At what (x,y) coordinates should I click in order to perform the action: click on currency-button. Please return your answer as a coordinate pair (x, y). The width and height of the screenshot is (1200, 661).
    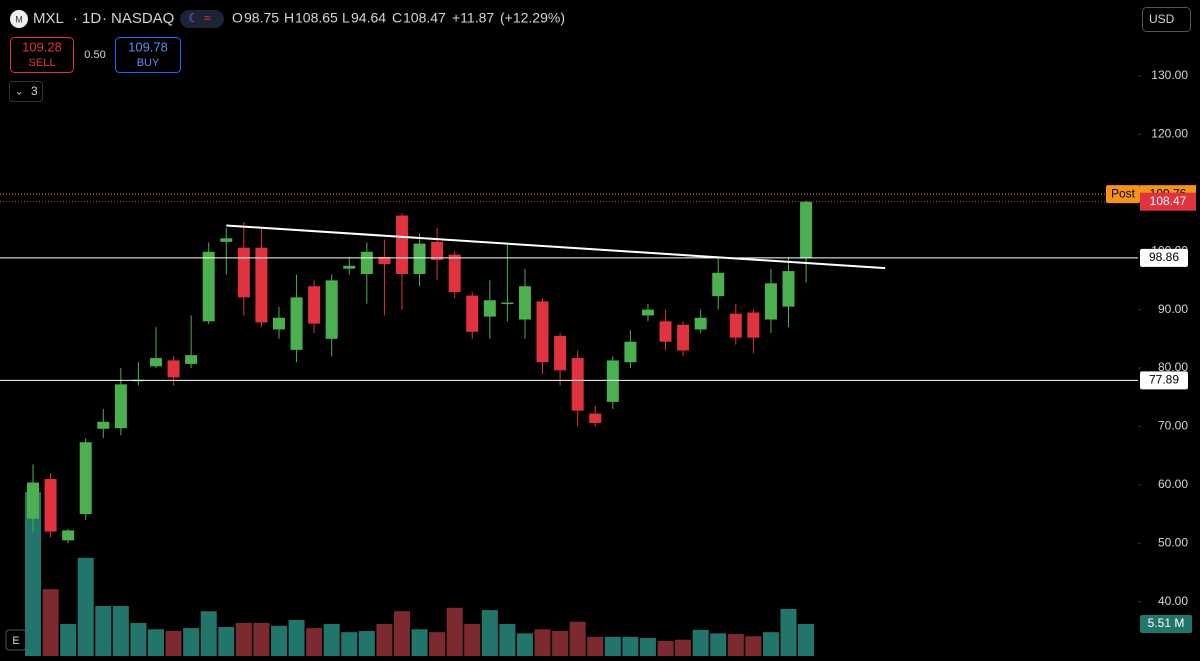
    Looking at the image, I should click on (1166, 19).